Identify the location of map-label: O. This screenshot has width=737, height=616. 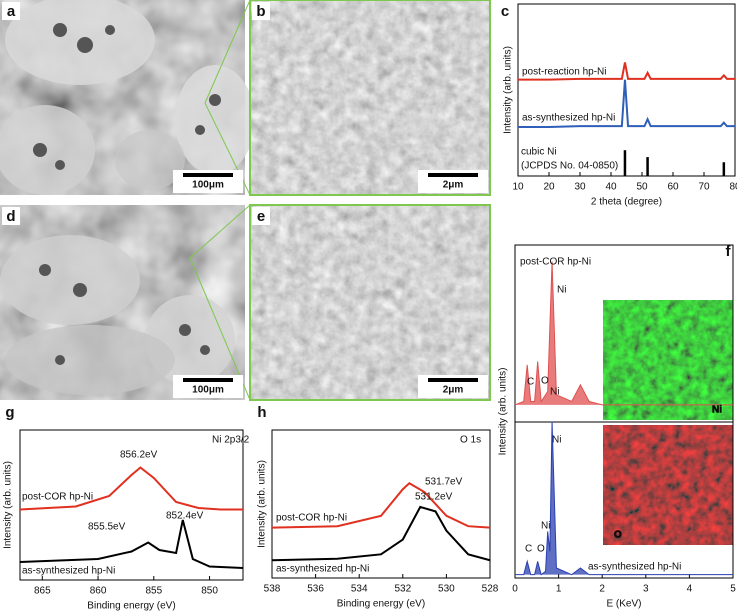
(618, 535).